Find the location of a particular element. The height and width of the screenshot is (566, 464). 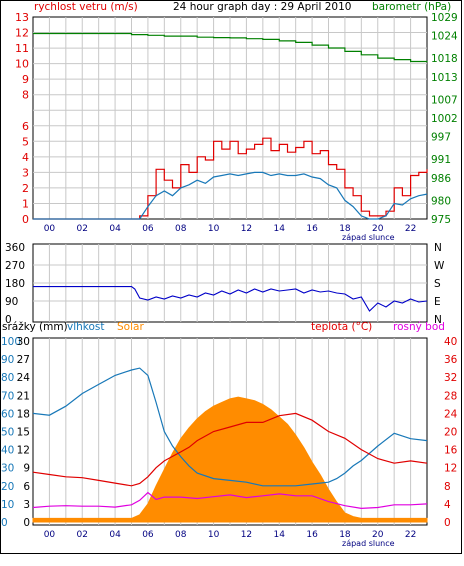

wind-direction-grid is located at coordinates (230, 283).